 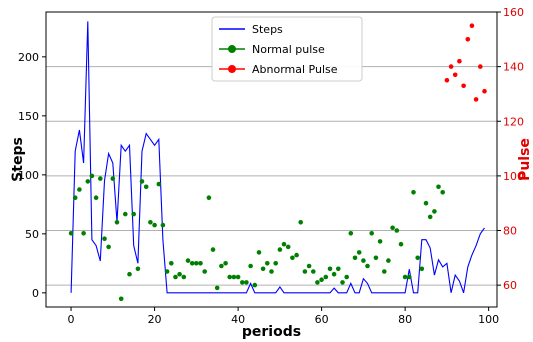 What do you see at coordinates (238, 319) in the screenshot?
I see `x-tick-label-40: 40` at bounding box center [238, 319].